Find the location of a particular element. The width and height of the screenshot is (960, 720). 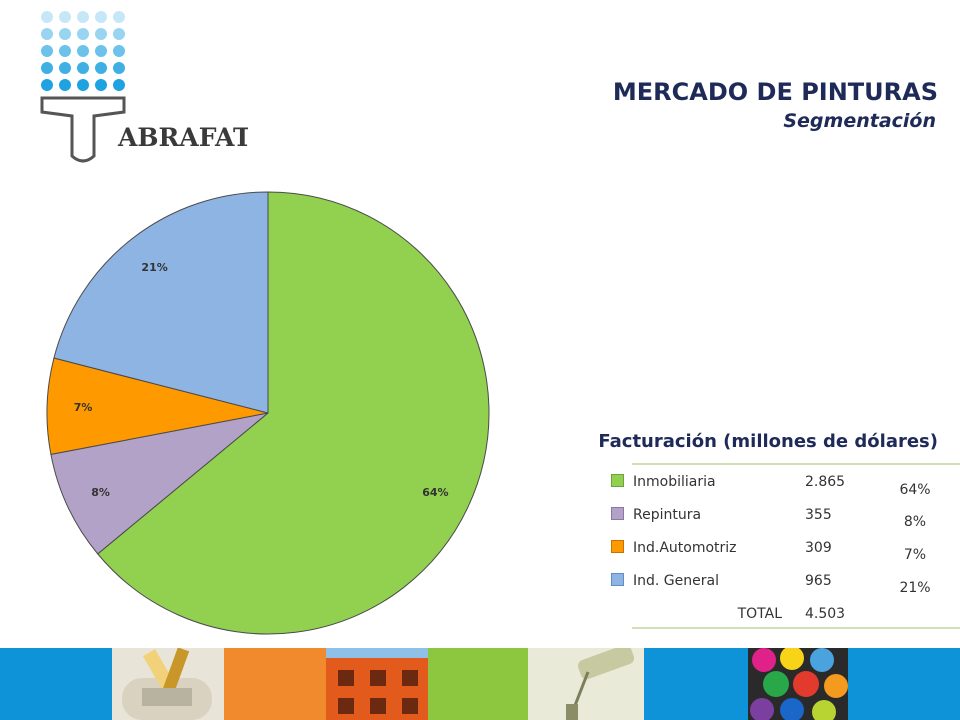

strip-blue-block is located at coordinates (56, 684).